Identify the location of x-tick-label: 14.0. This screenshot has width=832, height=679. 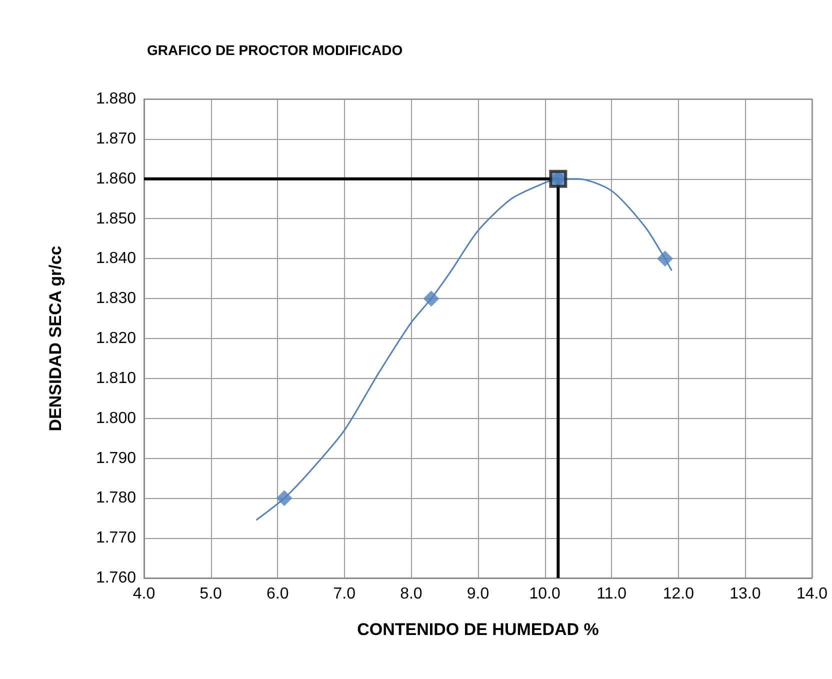
(812, 594).